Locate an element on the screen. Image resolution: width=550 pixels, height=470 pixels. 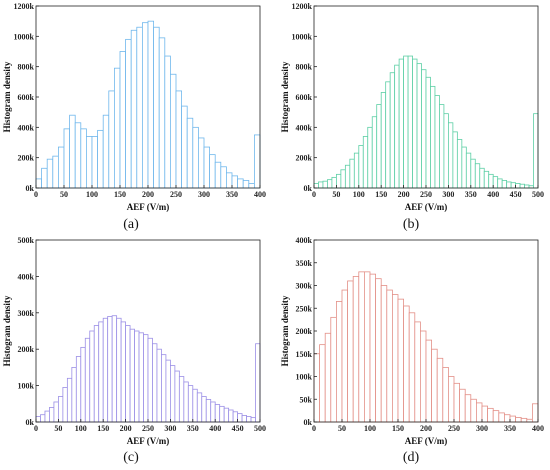
x-tick-label: 450 is located at coordinates (238, 428).